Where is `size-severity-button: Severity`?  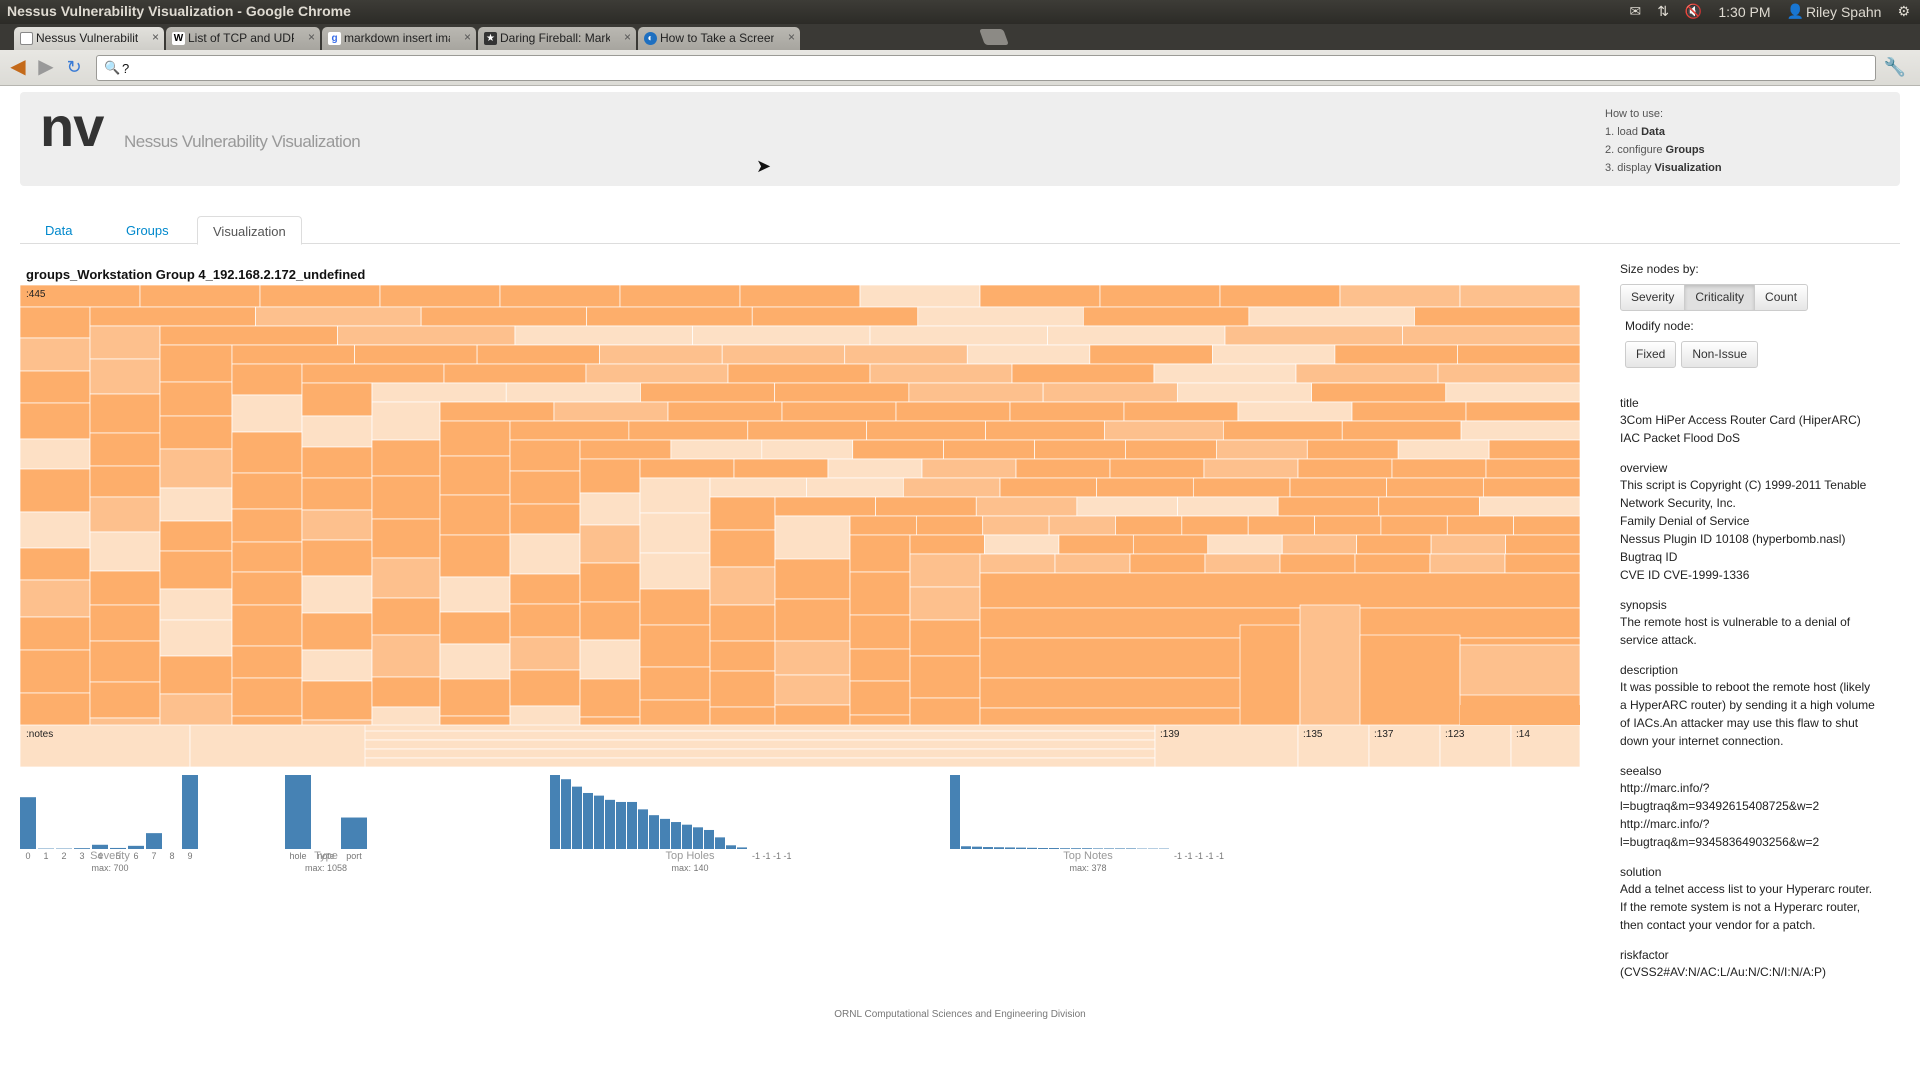 size-severity-button: Severity is located at coordinates (1653, 297).